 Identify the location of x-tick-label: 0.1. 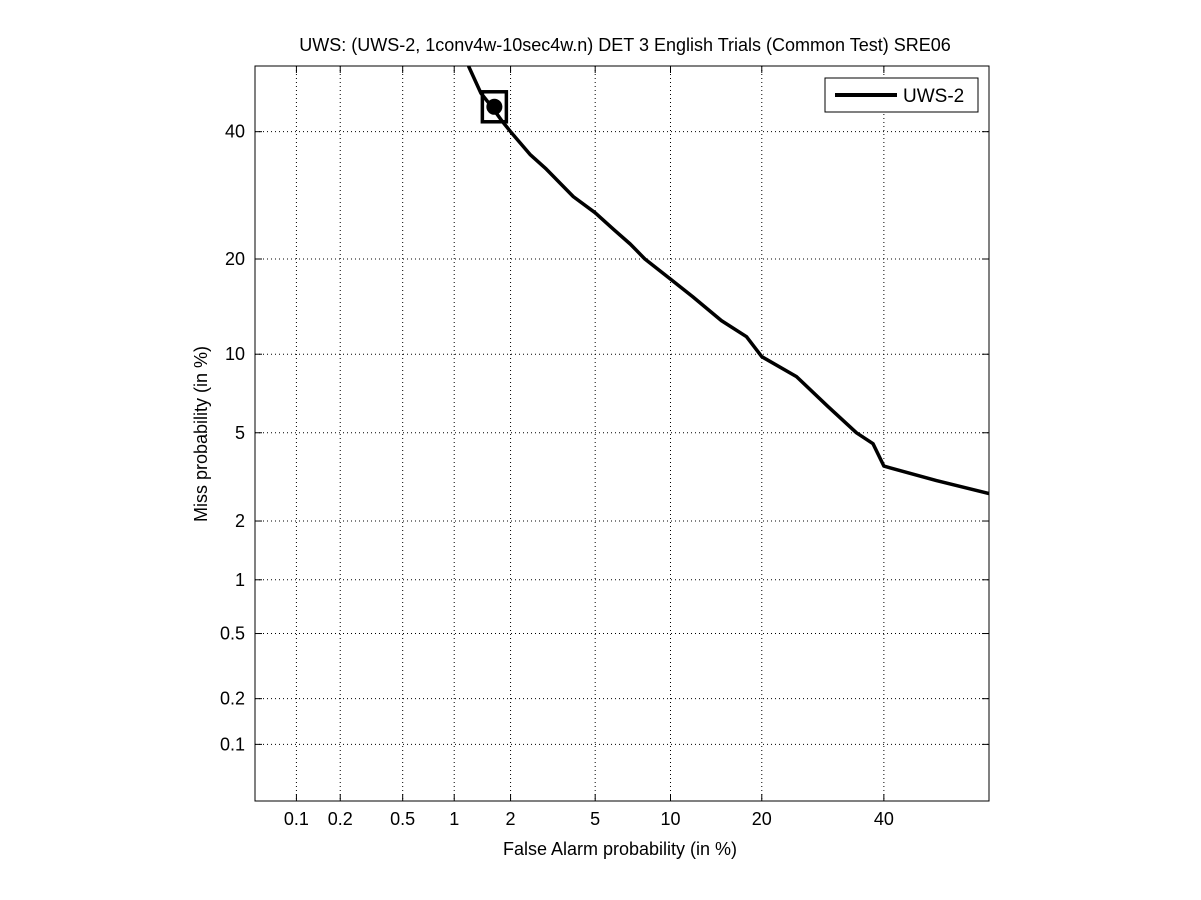
(296, 819).